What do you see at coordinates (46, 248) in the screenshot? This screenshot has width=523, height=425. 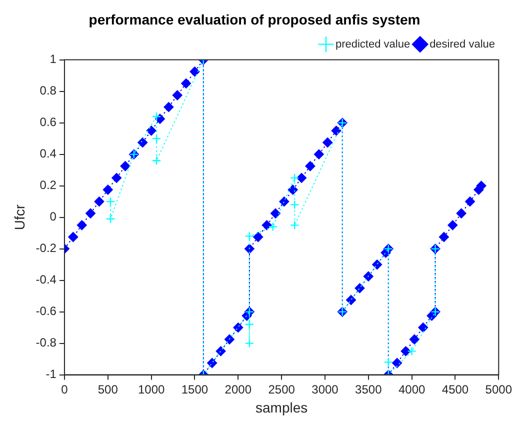 I see `y-tick-label: -0.2` at bounding box center [46, 248].